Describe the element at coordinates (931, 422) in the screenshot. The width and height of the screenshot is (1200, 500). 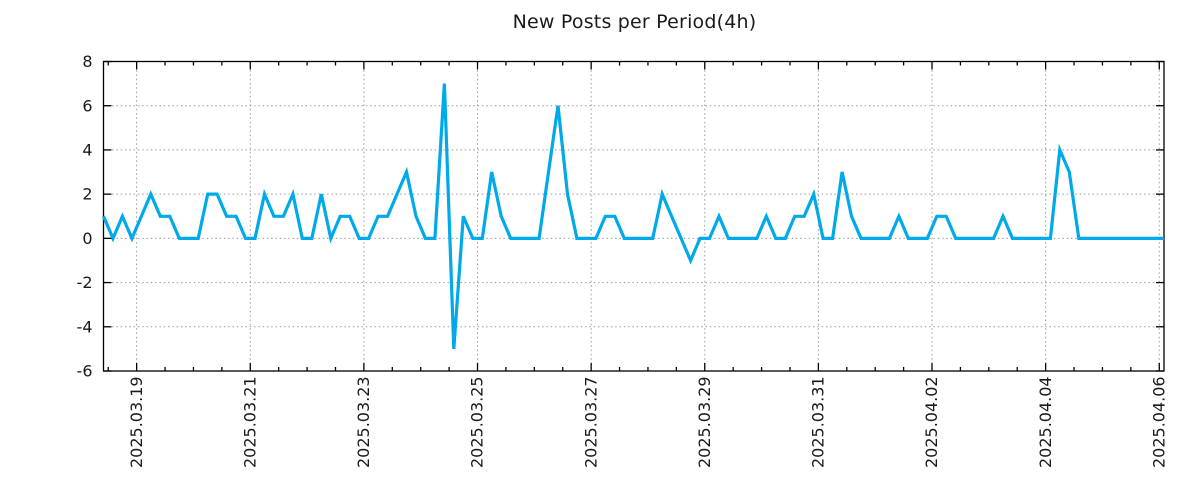
I see `svg-text: 2025.04.02` at that location.